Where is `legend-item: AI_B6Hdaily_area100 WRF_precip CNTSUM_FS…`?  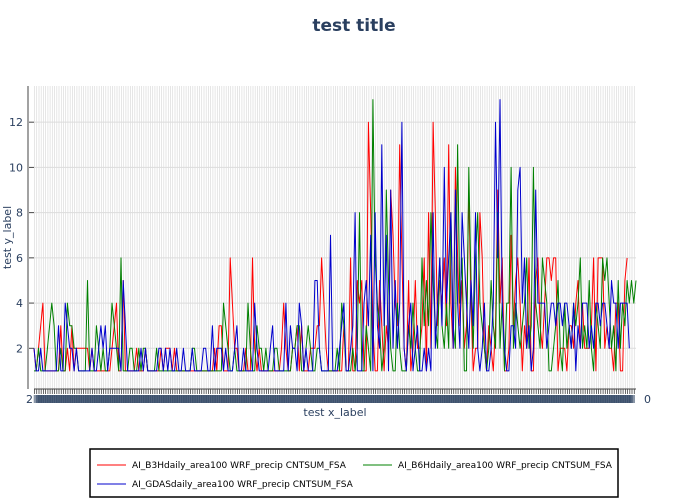
legend-item: AI_B6Hdaily_area100 WRF_precip CNTSUM_FS… is located at coordinates (488, 466).